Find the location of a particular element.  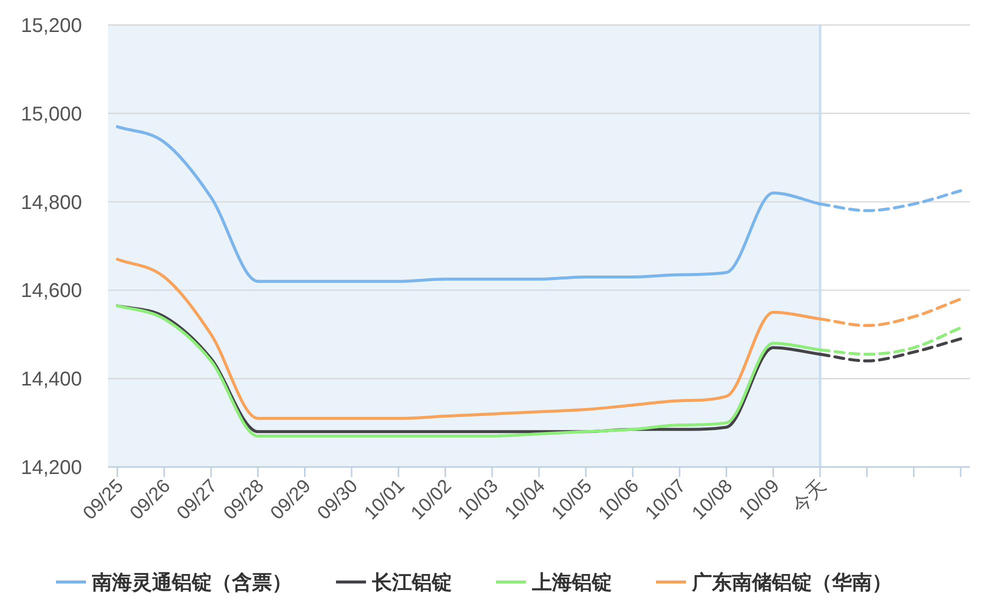

y-tick-label: 14,800 is located at coordinates (51, 203).